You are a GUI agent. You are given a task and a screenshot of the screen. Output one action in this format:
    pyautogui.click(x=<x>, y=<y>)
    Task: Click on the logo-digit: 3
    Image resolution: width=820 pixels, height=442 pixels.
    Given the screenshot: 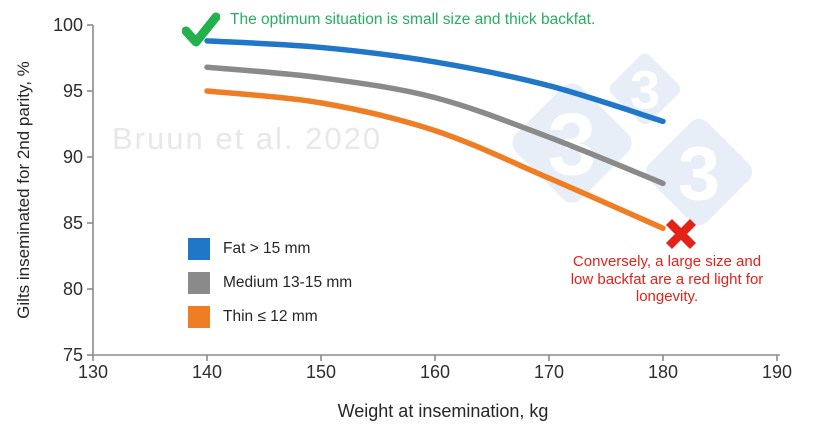 What is the action you would take?
    pyautogui.click(x=699, y=173)
    